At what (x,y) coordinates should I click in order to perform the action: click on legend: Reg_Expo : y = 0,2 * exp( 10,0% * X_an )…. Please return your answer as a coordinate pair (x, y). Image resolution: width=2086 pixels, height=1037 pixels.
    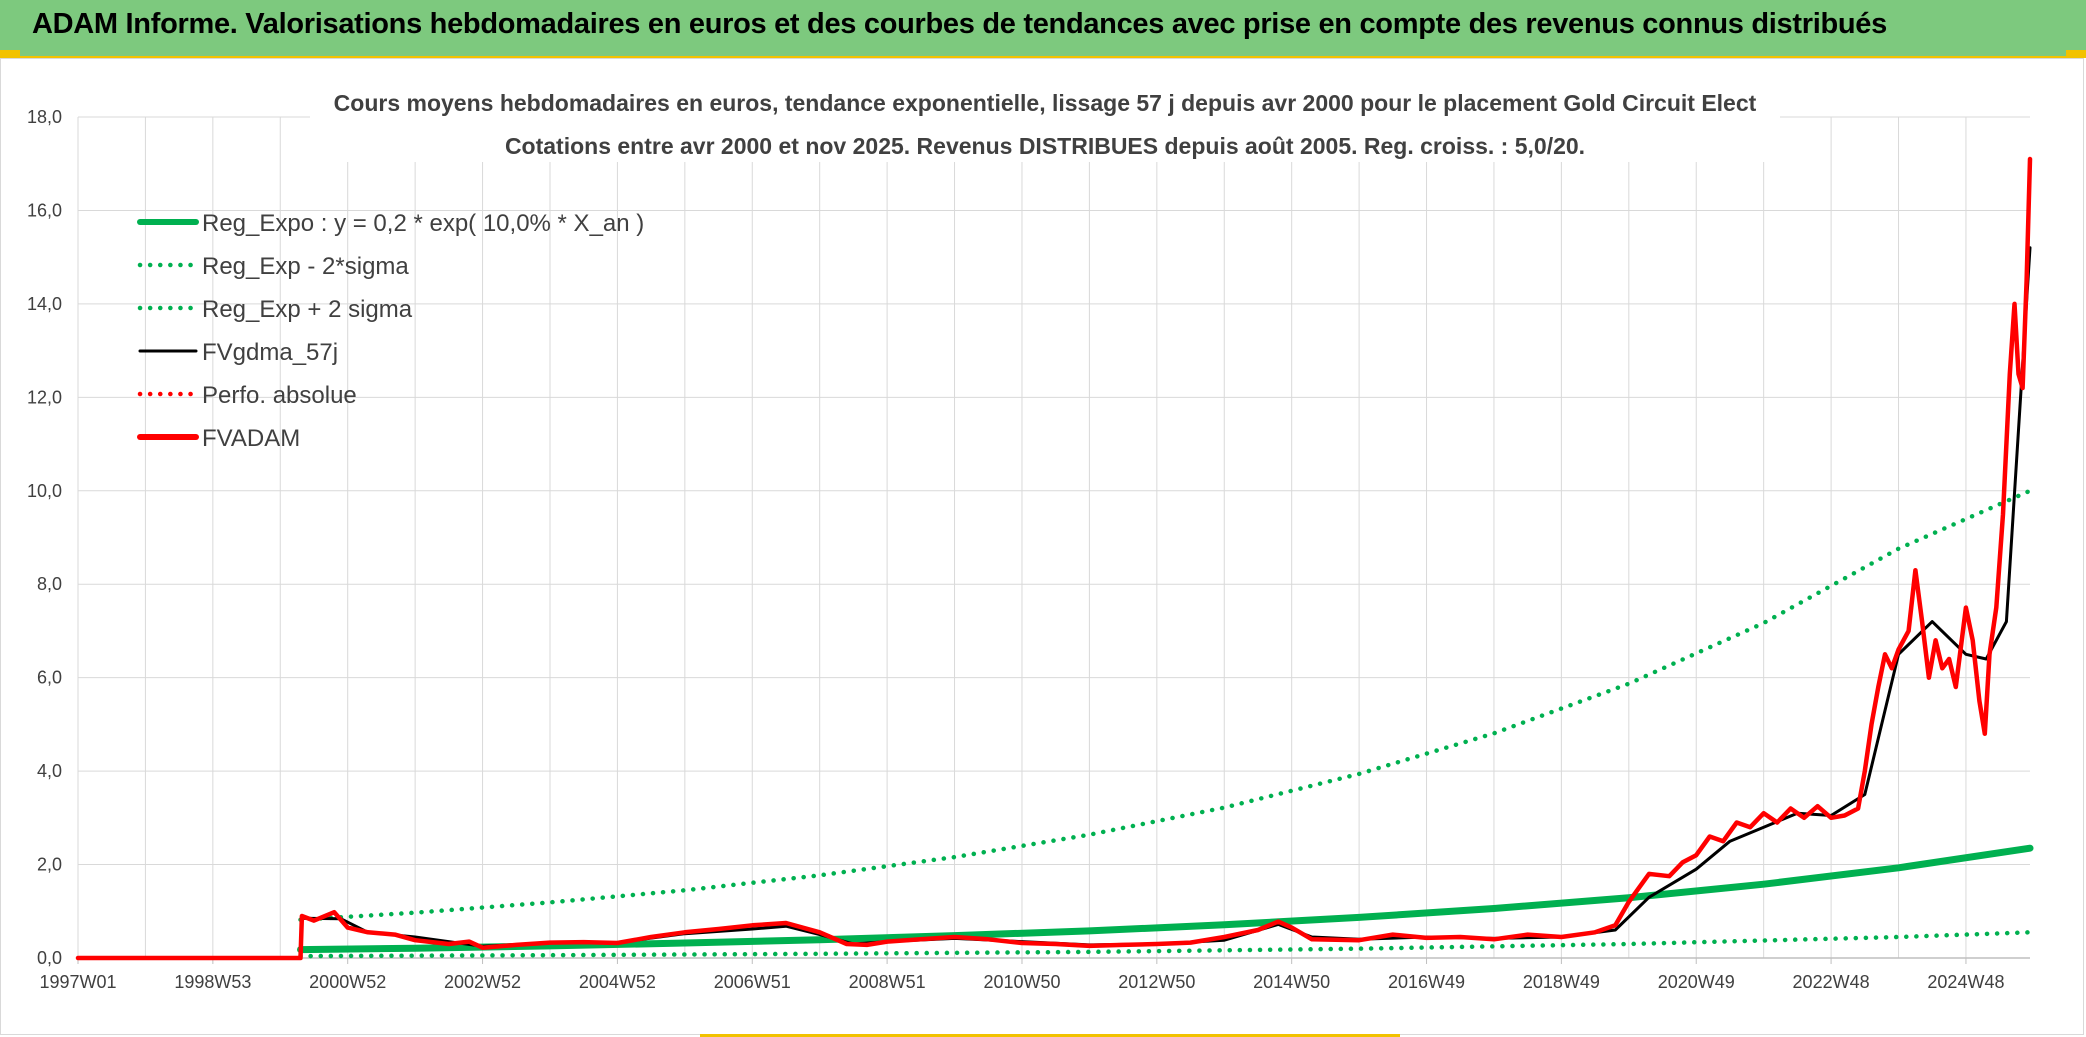
    Looking at the image, I should click on (390, 331).